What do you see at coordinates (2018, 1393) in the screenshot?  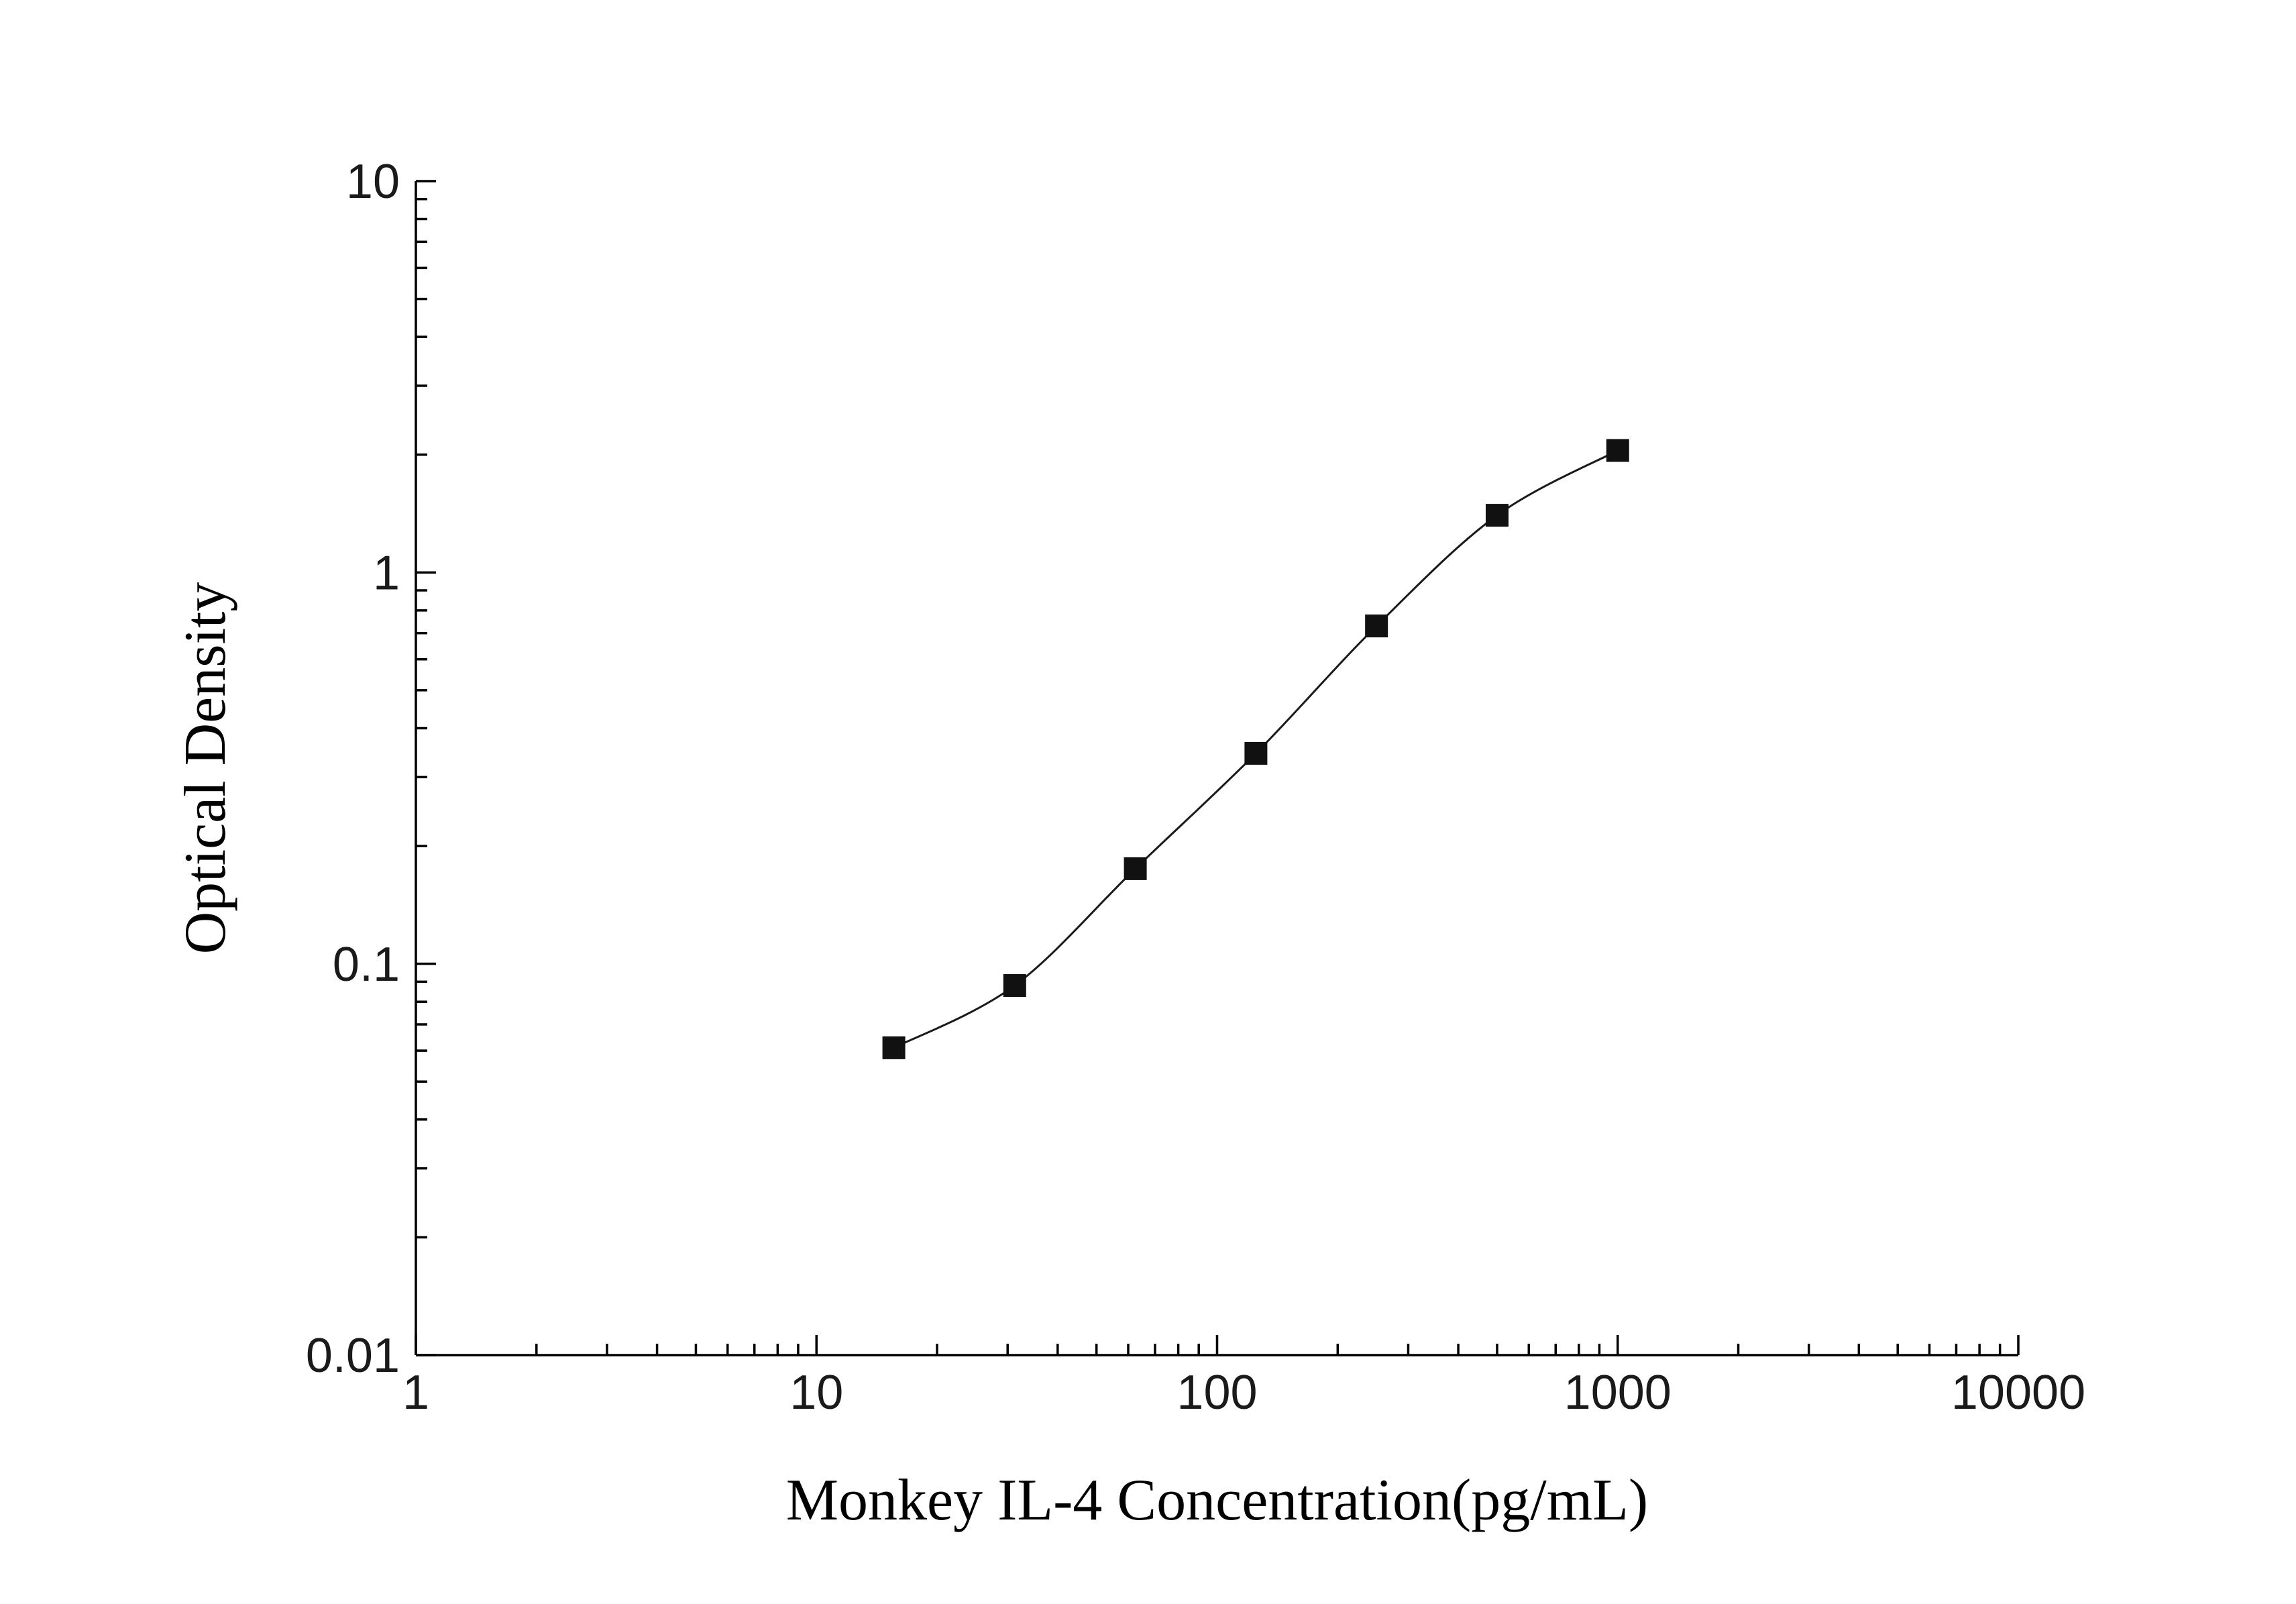 I see `x-tick-label: 10000` at bounding box center [2018, 1393].